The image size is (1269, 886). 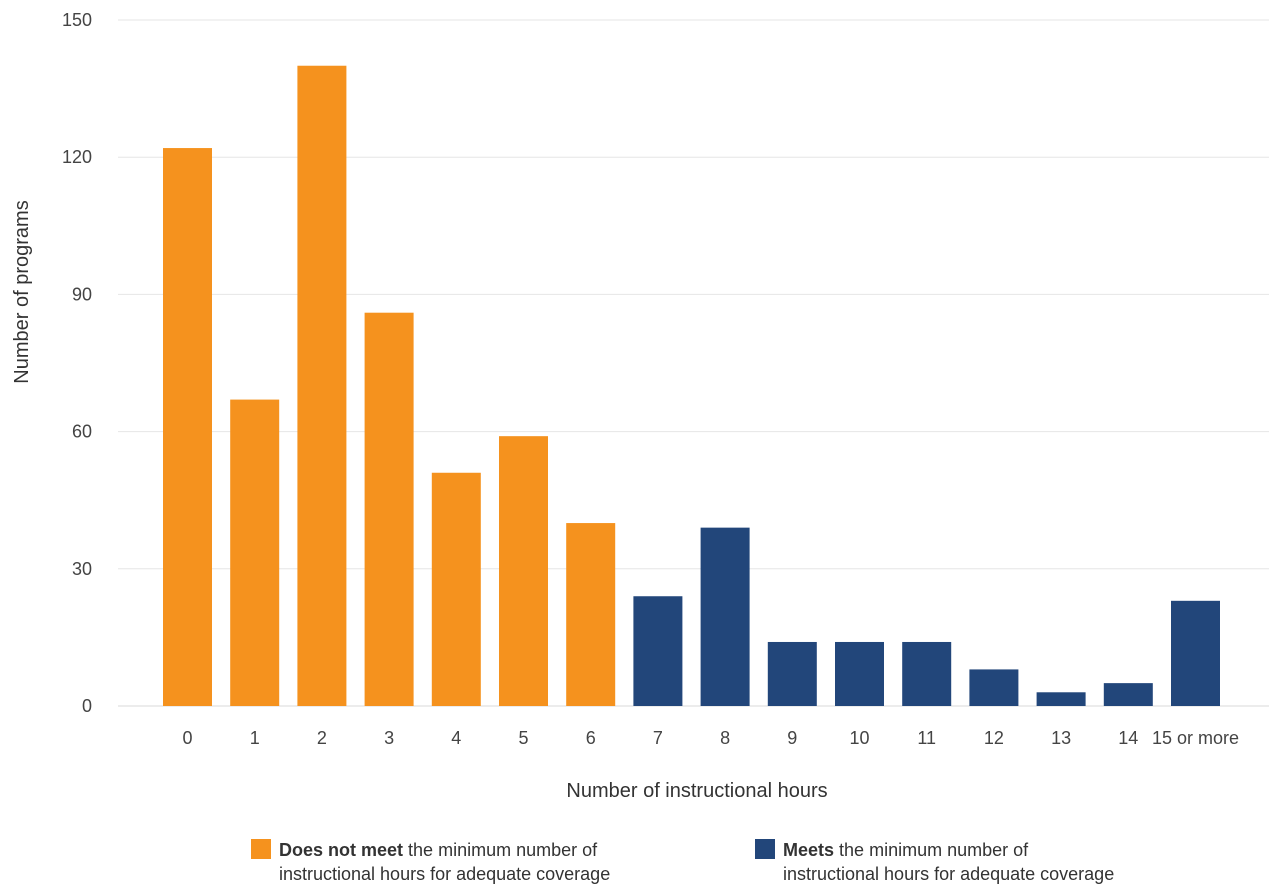 I want to click on x-tick-label: 10, so click(x=859, y=738).